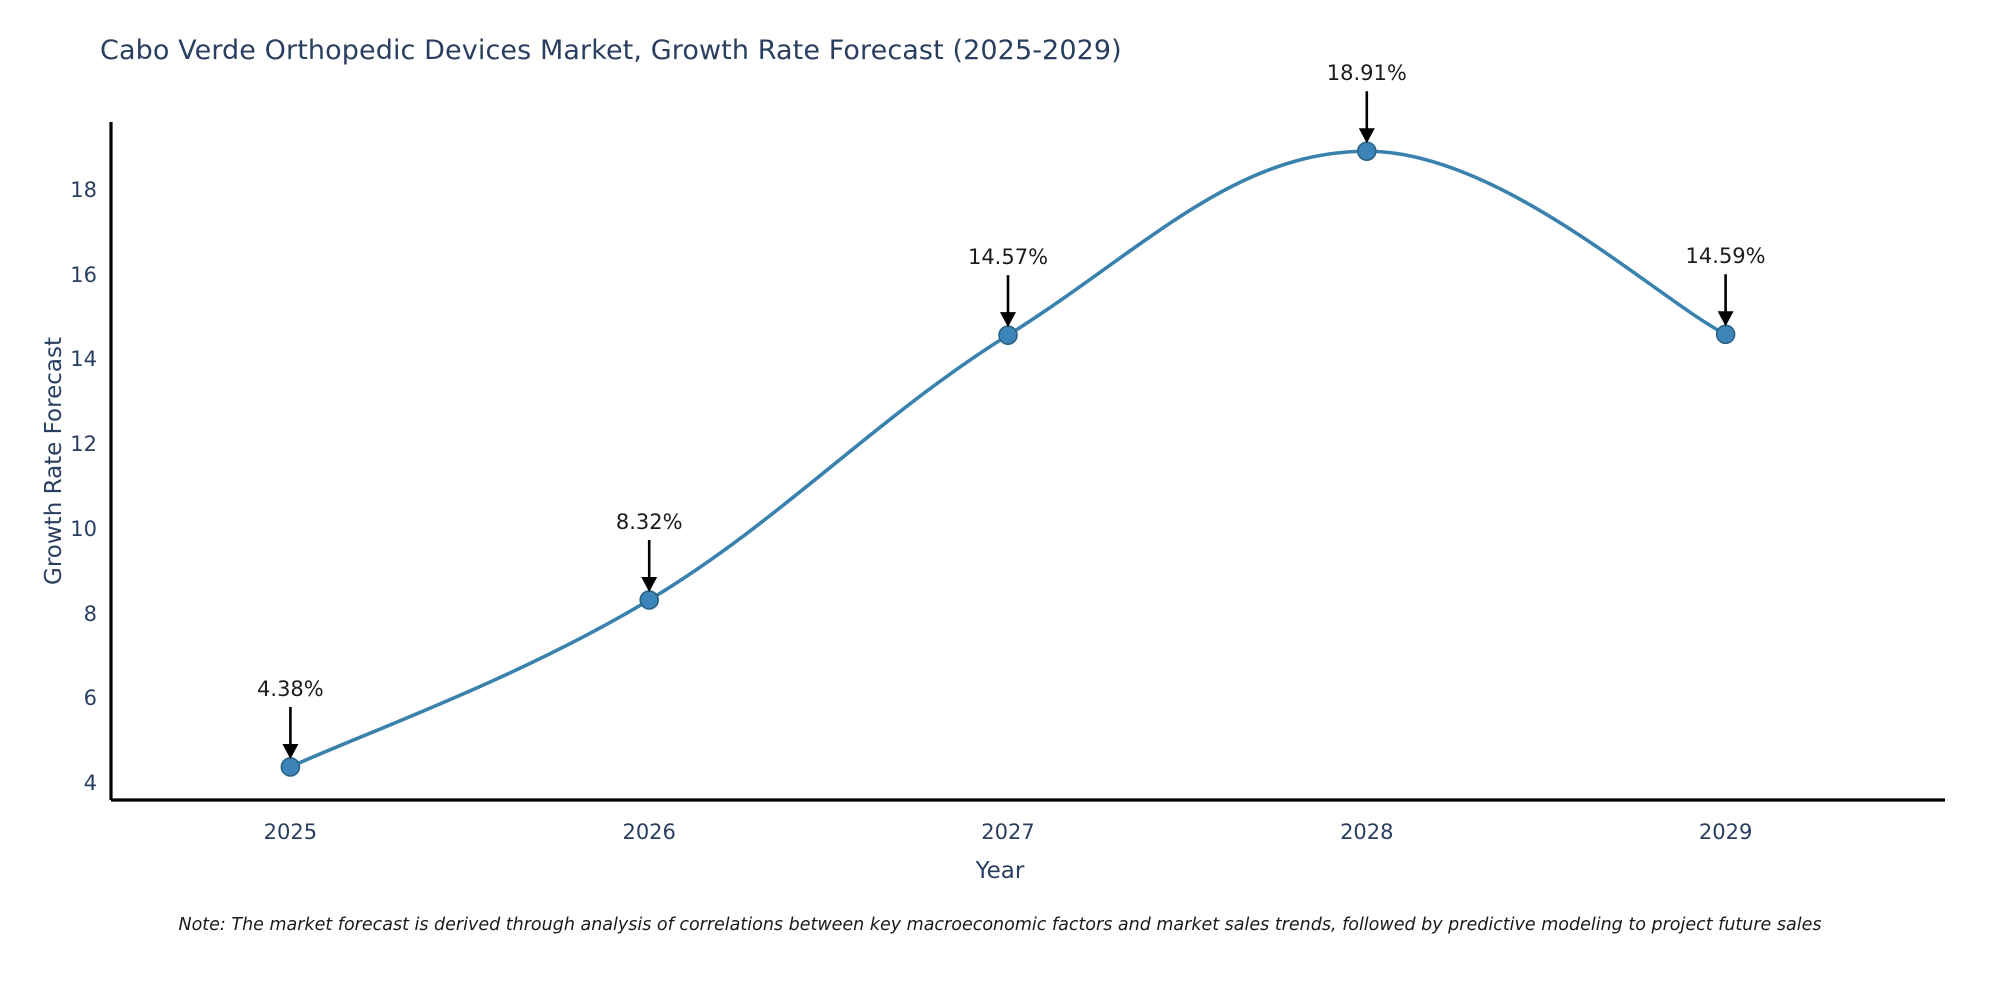  I want to click on x-tick-label-2028: 2028, so click(1367, 832).